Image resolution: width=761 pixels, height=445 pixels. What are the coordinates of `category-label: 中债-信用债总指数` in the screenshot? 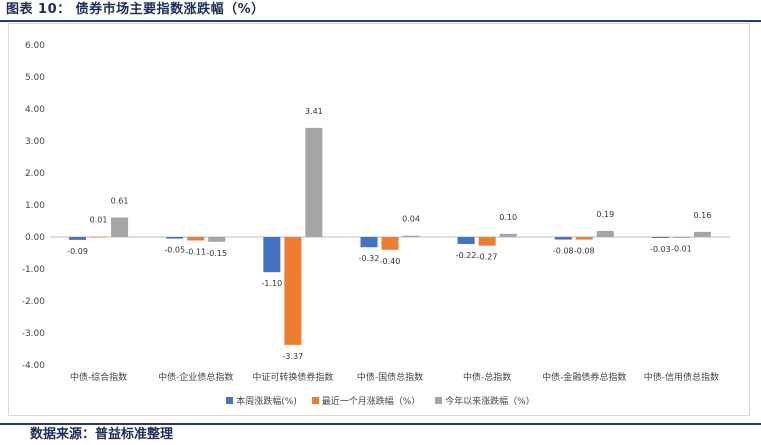 It's located at (681, 377).